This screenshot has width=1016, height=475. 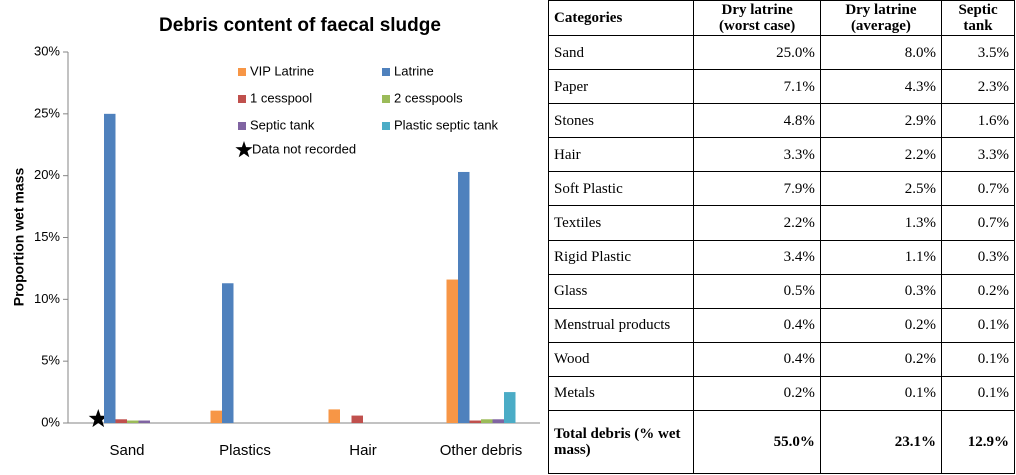 I want to click on table-row: Textiles 2.2% 1.3% 0.7%, so click(x=781, y=223).